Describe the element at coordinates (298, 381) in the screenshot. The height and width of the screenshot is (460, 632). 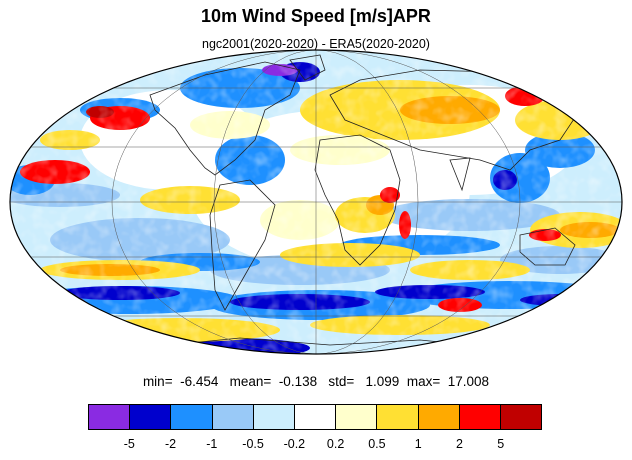
I see `mean-value: -0.138` at that location.